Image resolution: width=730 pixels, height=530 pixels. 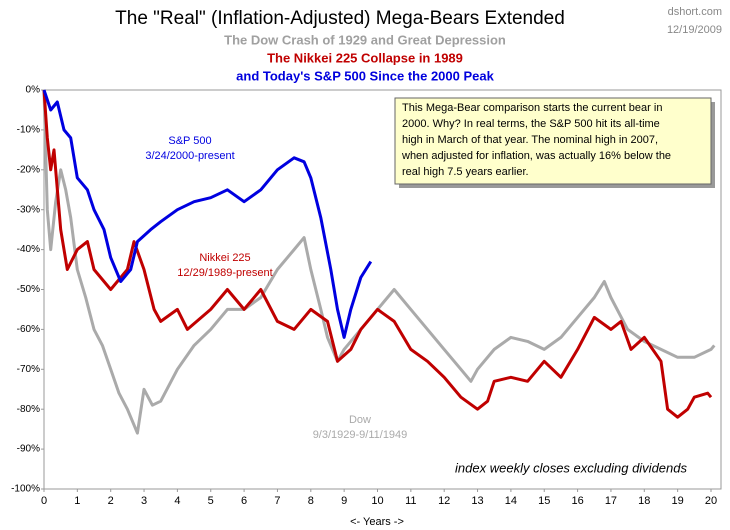 I want to click on y-tick-label: -60%, so click(x=28, y=329).